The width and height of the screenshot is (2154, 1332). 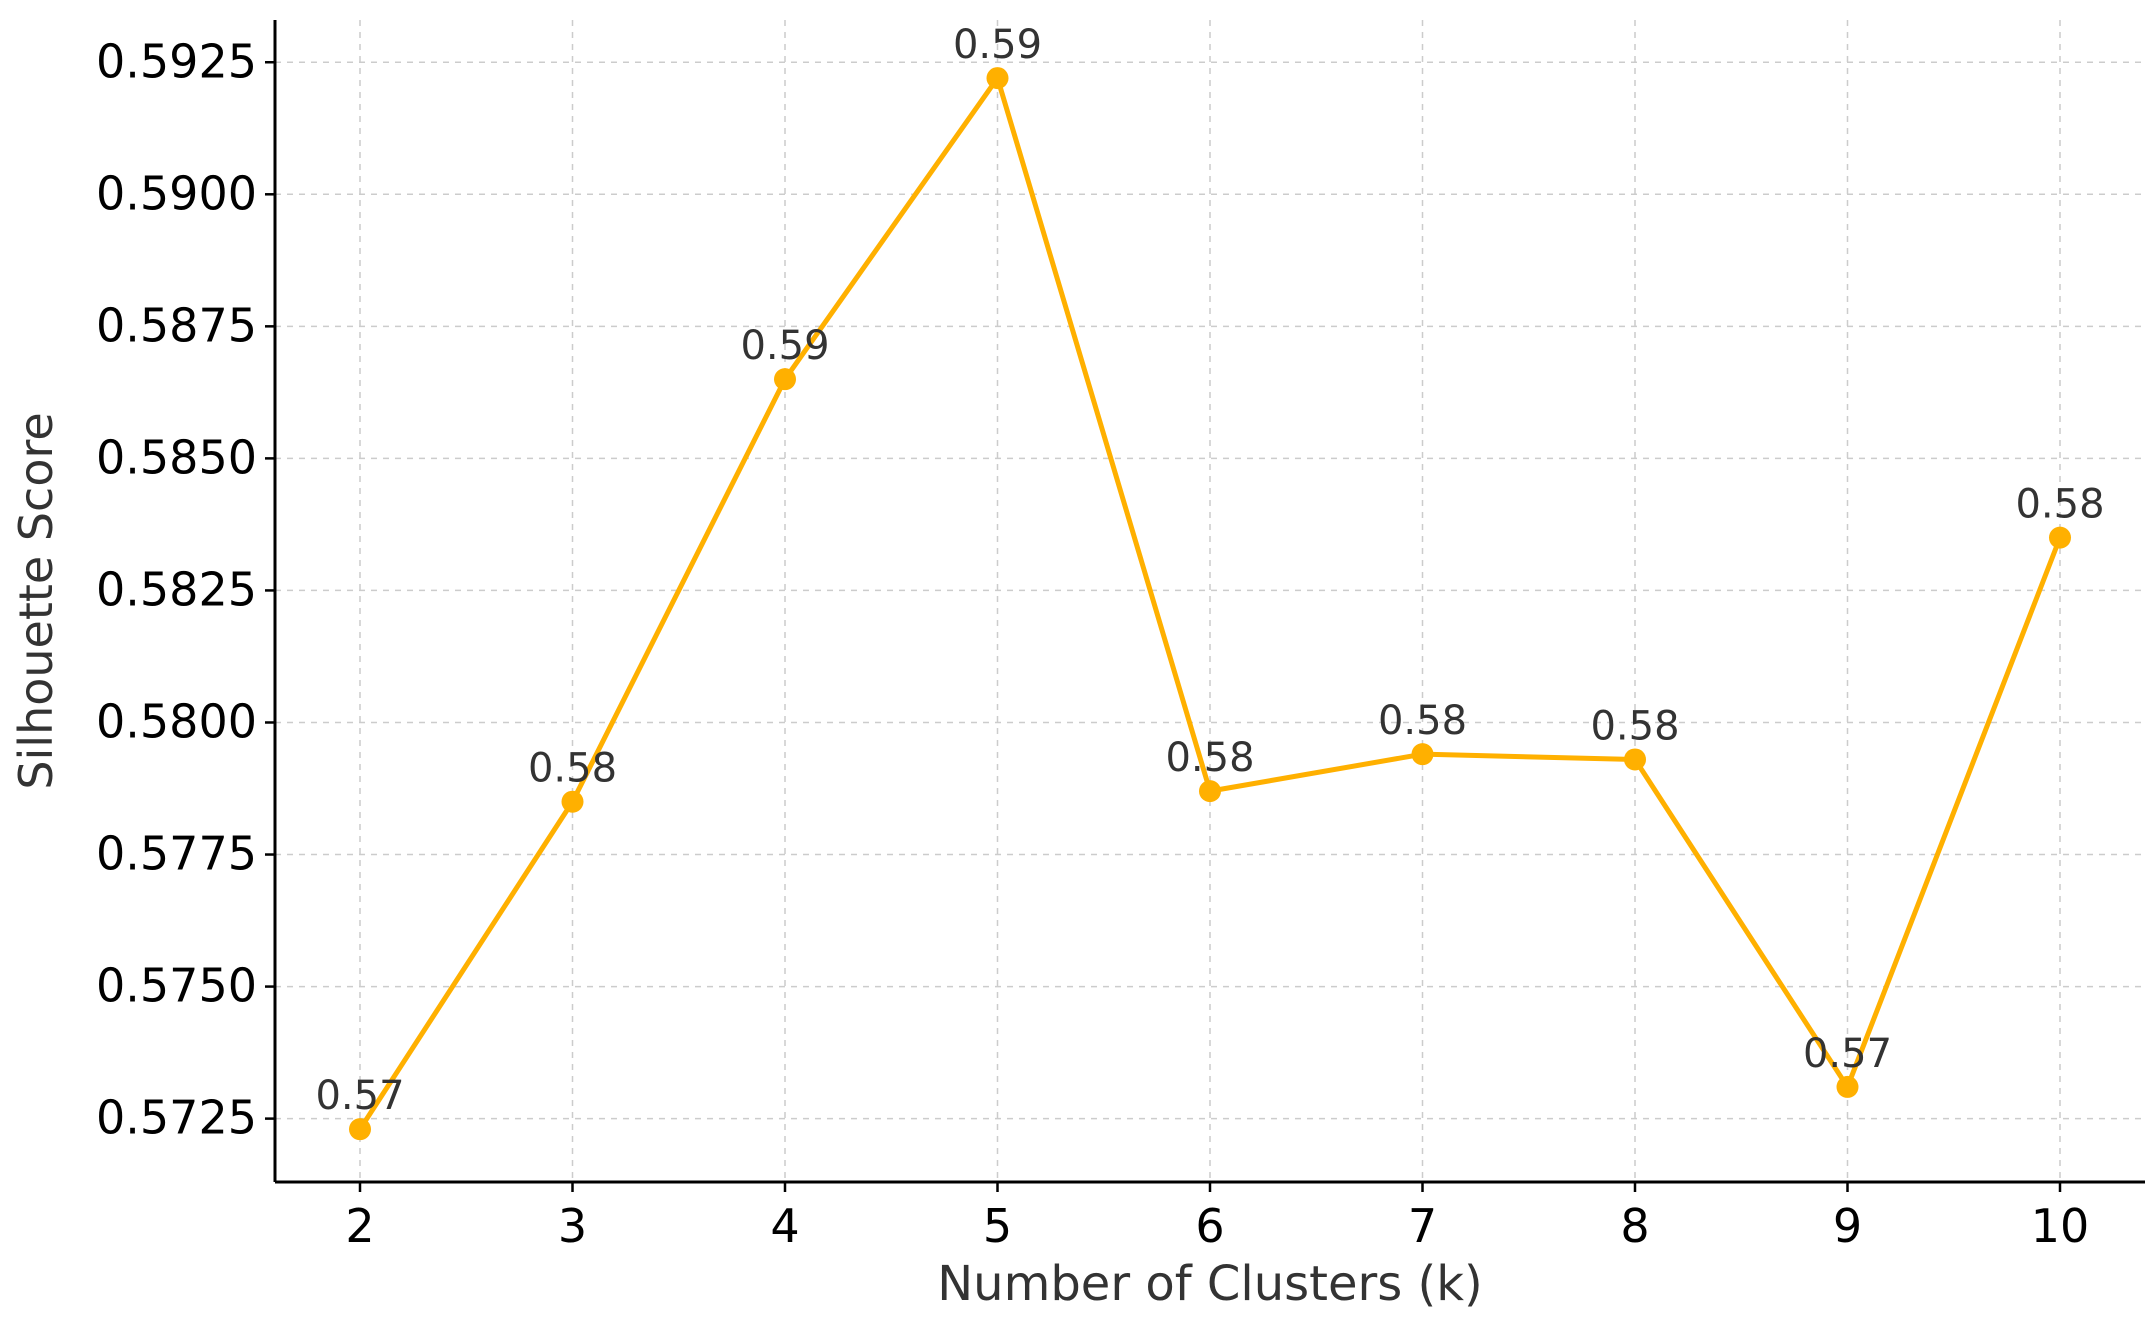 What do you see at coordinates (176, 854) in the screenshot?
I see `y-tick-label: 0.5775` at bounding box center [176, 854].